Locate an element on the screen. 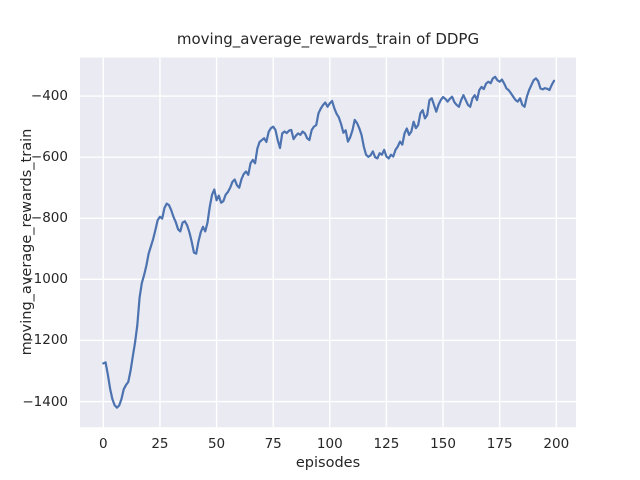 Image resolution: width=640 pixels, height=480 pixels. x-tick-label: 75 is located at coordinates (273, 444).